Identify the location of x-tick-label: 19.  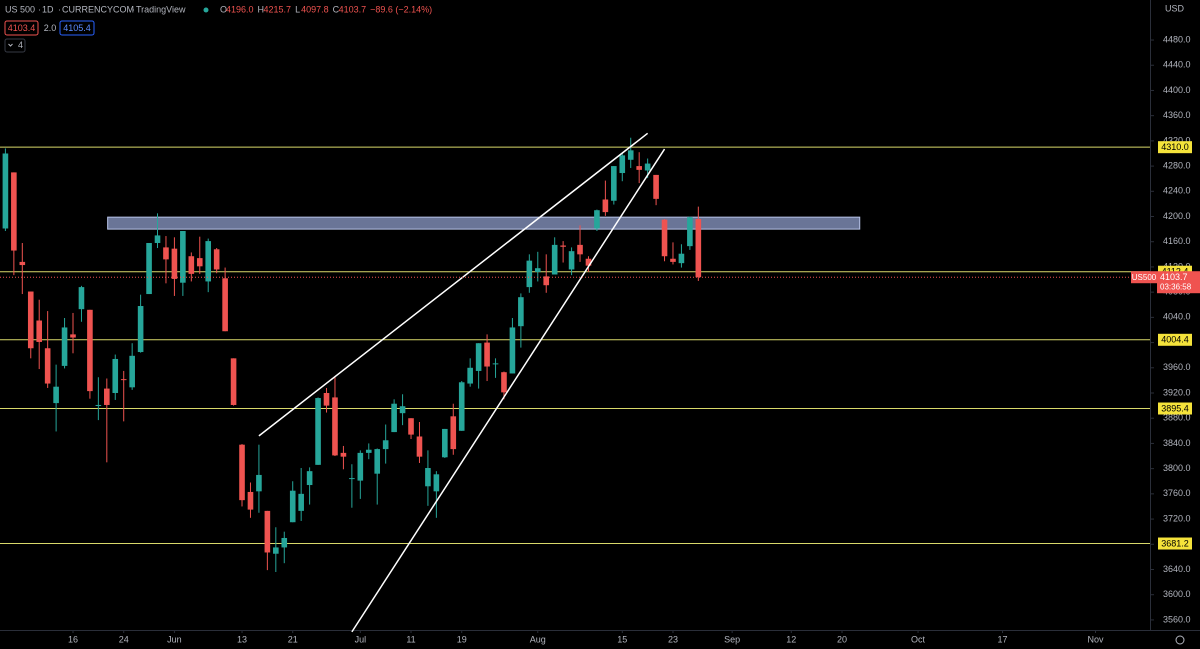
(462, 639).